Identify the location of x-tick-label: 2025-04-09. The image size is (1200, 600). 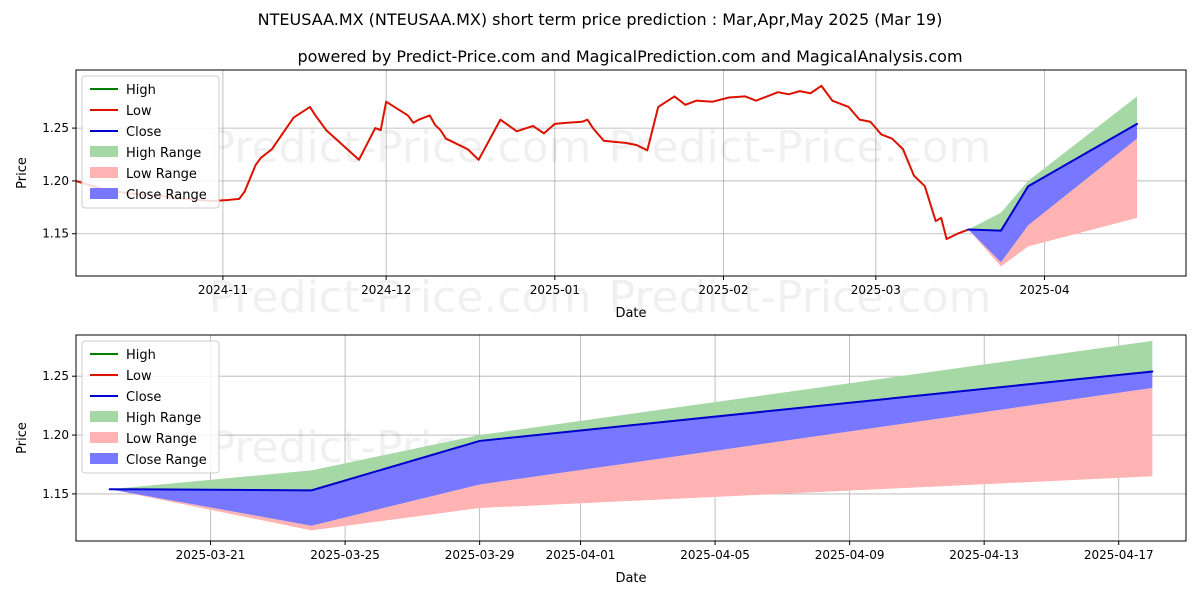
(850, 555).